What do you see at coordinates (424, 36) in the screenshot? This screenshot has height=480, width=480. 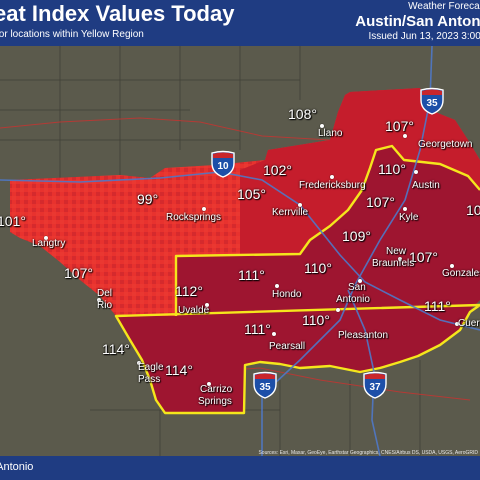 I see `issued-time: Issued Jun 13, 2023 3:00 AM` at bounding box center [424, 36].